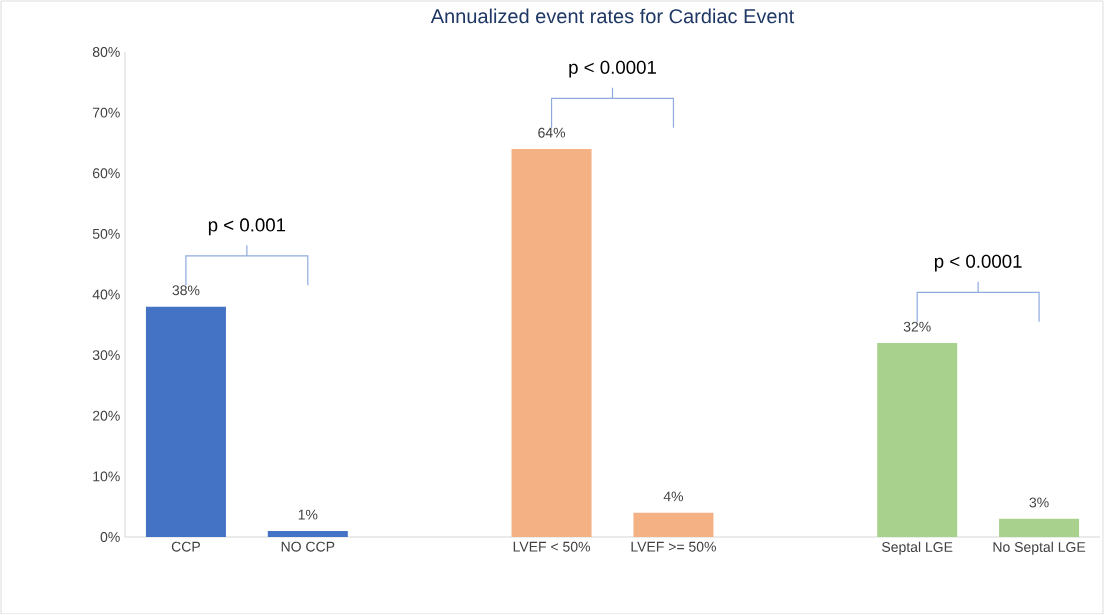  Describe the element at coordinates (106, 233) in the screenshot. I see `y-tick-label: 50%` at that location.